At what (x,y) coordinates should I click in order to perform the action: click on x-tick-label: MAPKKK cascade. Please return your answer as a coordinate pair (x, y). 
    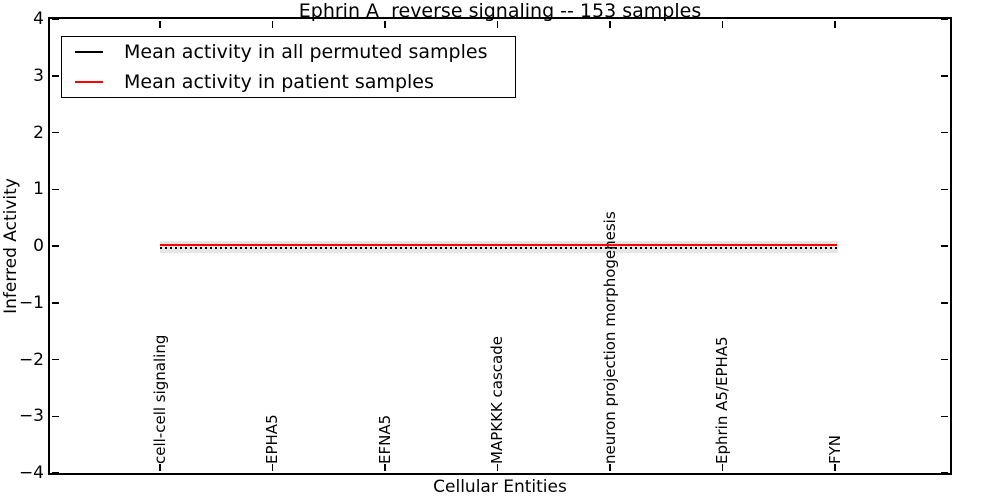
    Looking at the image, I should click on (497, 400).